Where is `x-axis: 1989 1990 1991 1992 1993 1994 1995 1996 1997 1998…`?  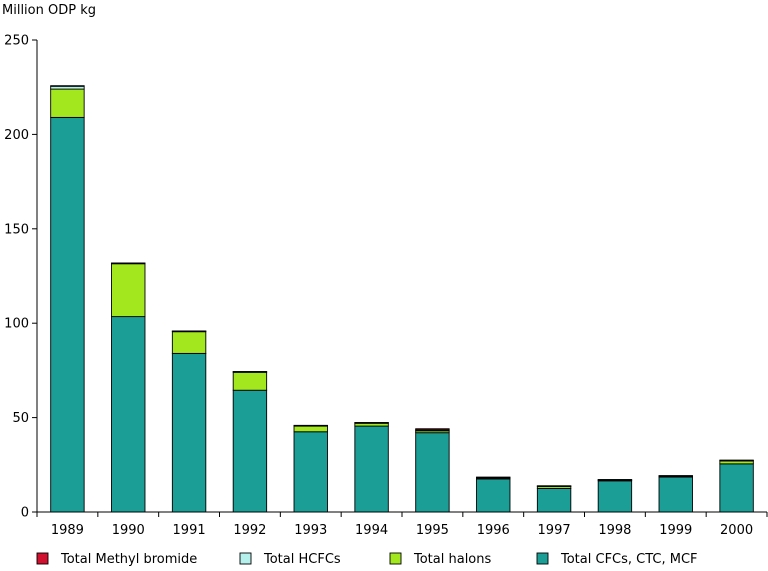
x-axis: 1989 1990 1991 1992 1993 1994 1995 1996 1997 1998… is located at coordinates (402, 524).